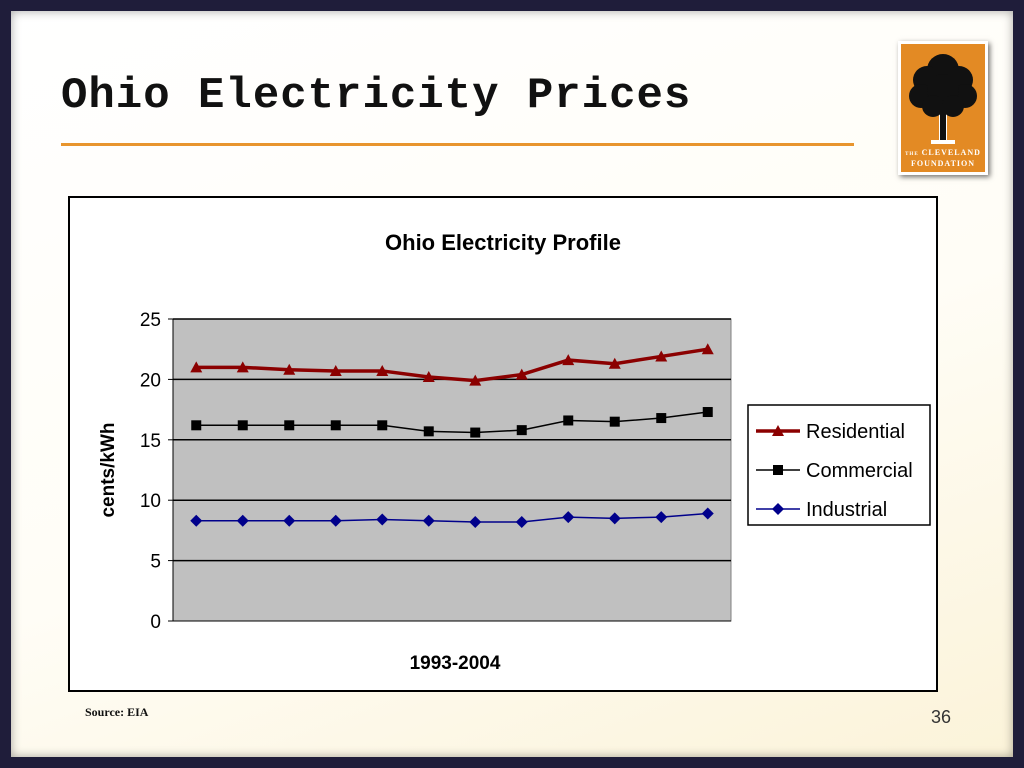 The height and width of the screenshot is (768, 1024). Describe the element at coordinates (452, 422) in the screenshot. I see `series-line-commercial` at that location.